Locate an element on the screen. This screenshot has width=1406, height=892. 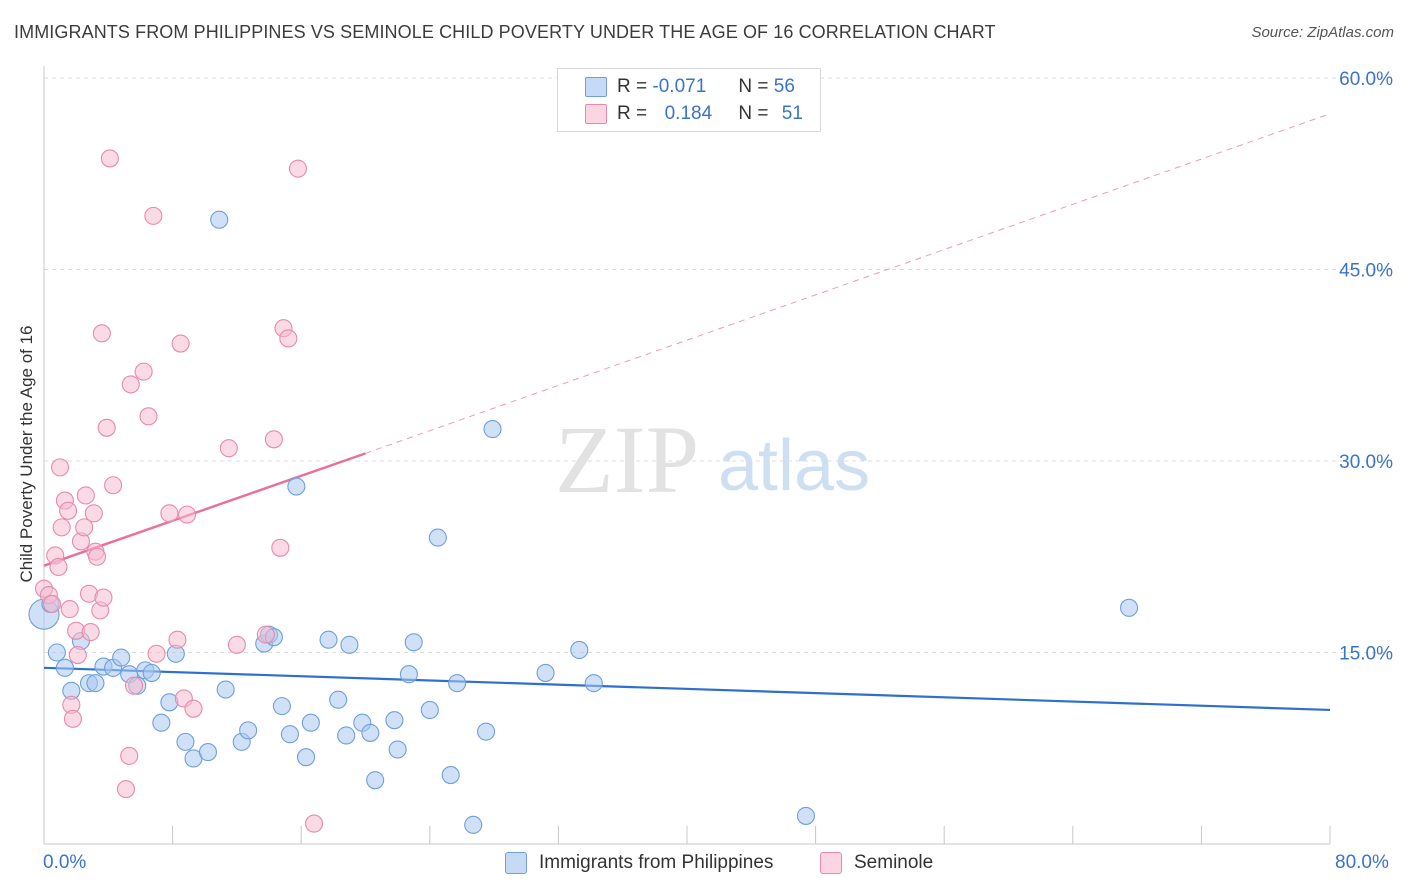
legend-item-philippines: Immigrants from Philippines is located at coordinates (639, 863).